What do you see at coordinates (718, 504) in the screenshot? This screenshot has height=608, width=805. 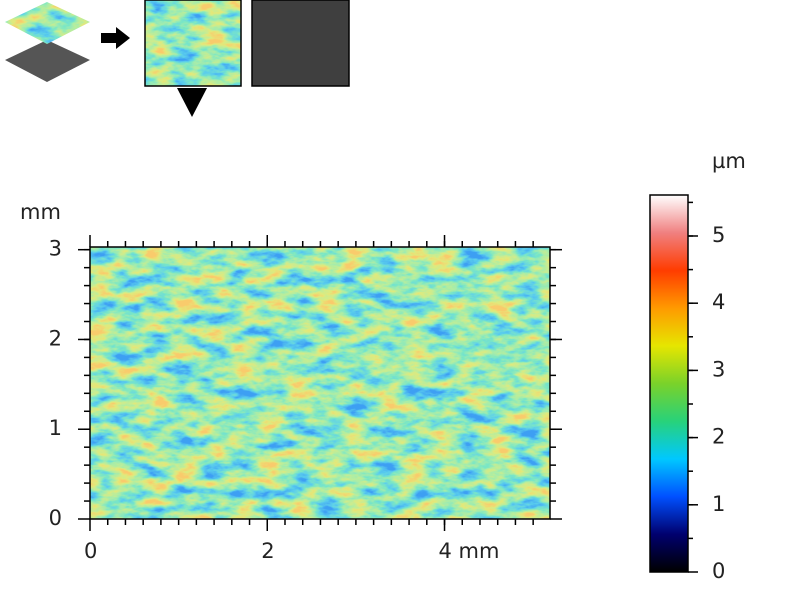 I see `colorbar-tick-label: 1` at bounding box center [718, 504].